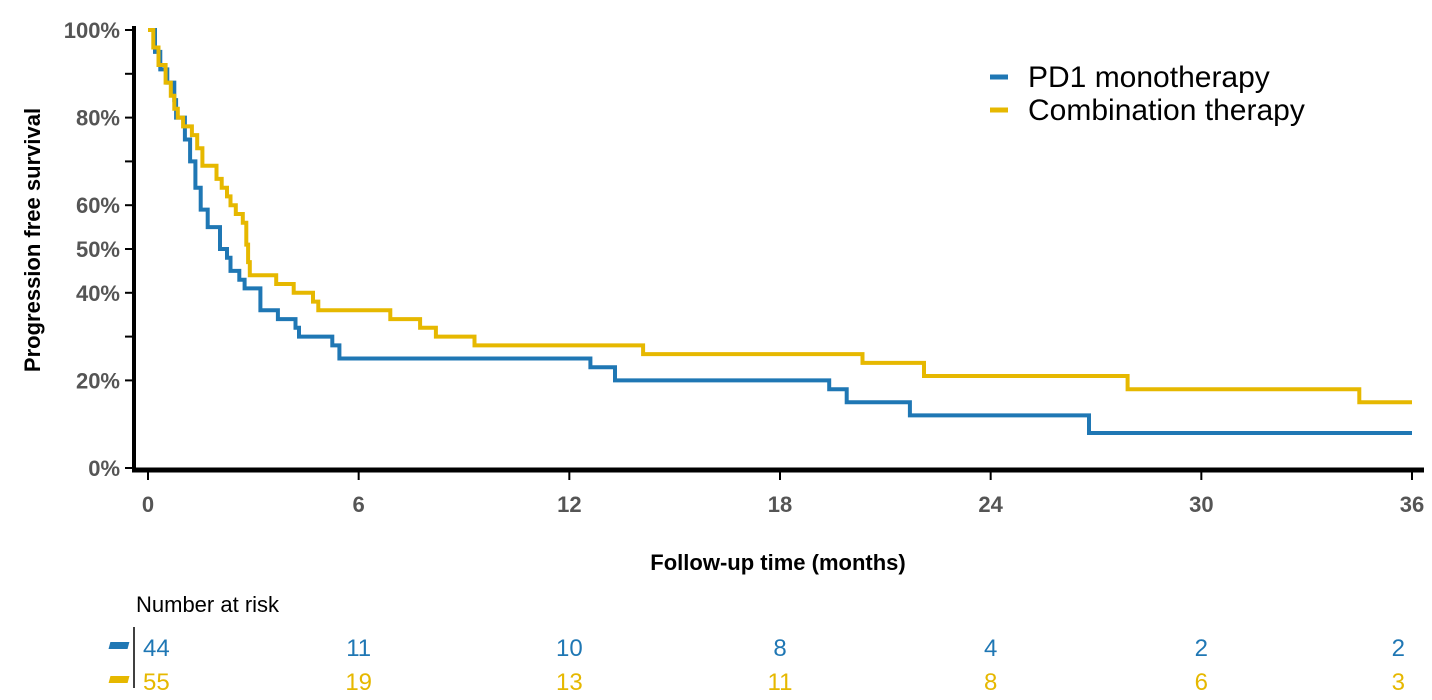 Image resolution: width=1432 pixels, height=700 pixels. What do you see at coordinates (569, 648) in the screenshot?
I see `risk-value: 10` at bounding box center [569, 648].